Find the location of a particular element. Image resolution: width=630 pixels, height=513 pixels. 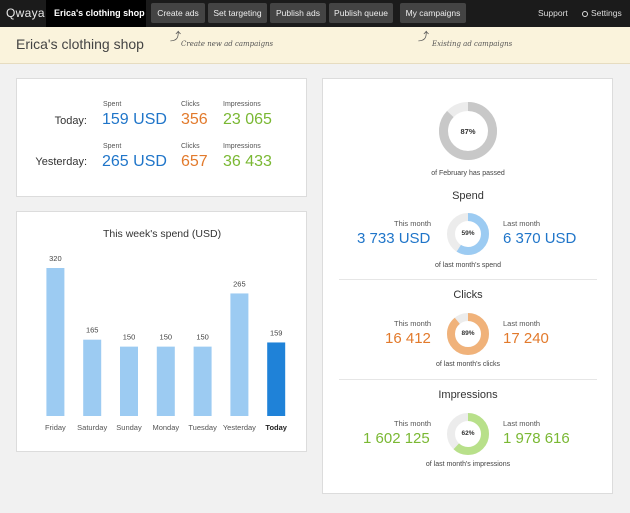

bar-monday is located at coordinates (165, 381).